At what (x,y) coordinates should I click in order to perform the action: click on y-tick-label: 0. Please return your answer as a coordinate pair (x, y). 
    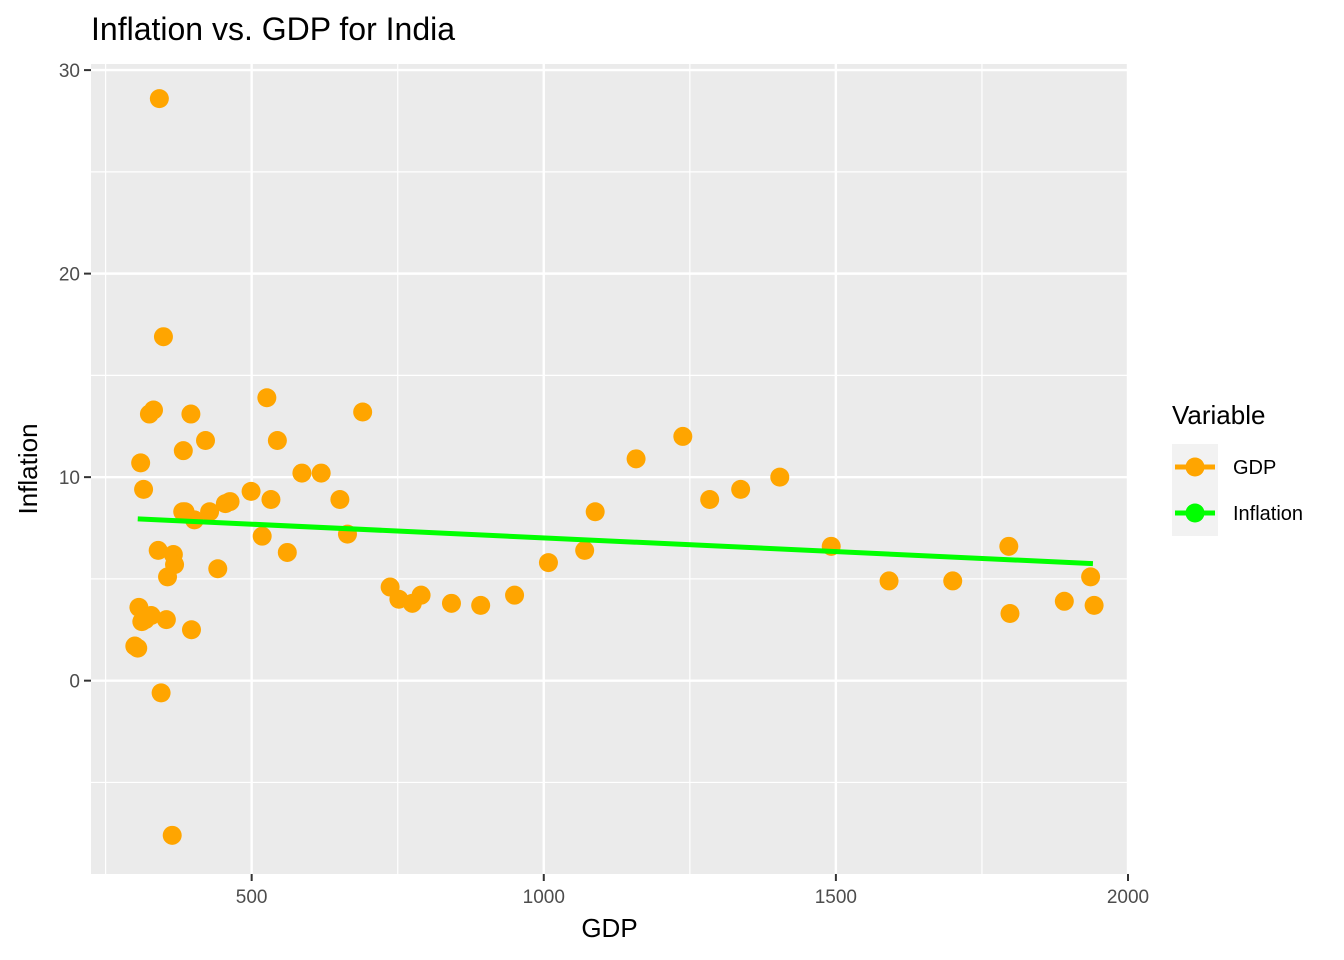
    Looking at the image, I should click on (74, 682).